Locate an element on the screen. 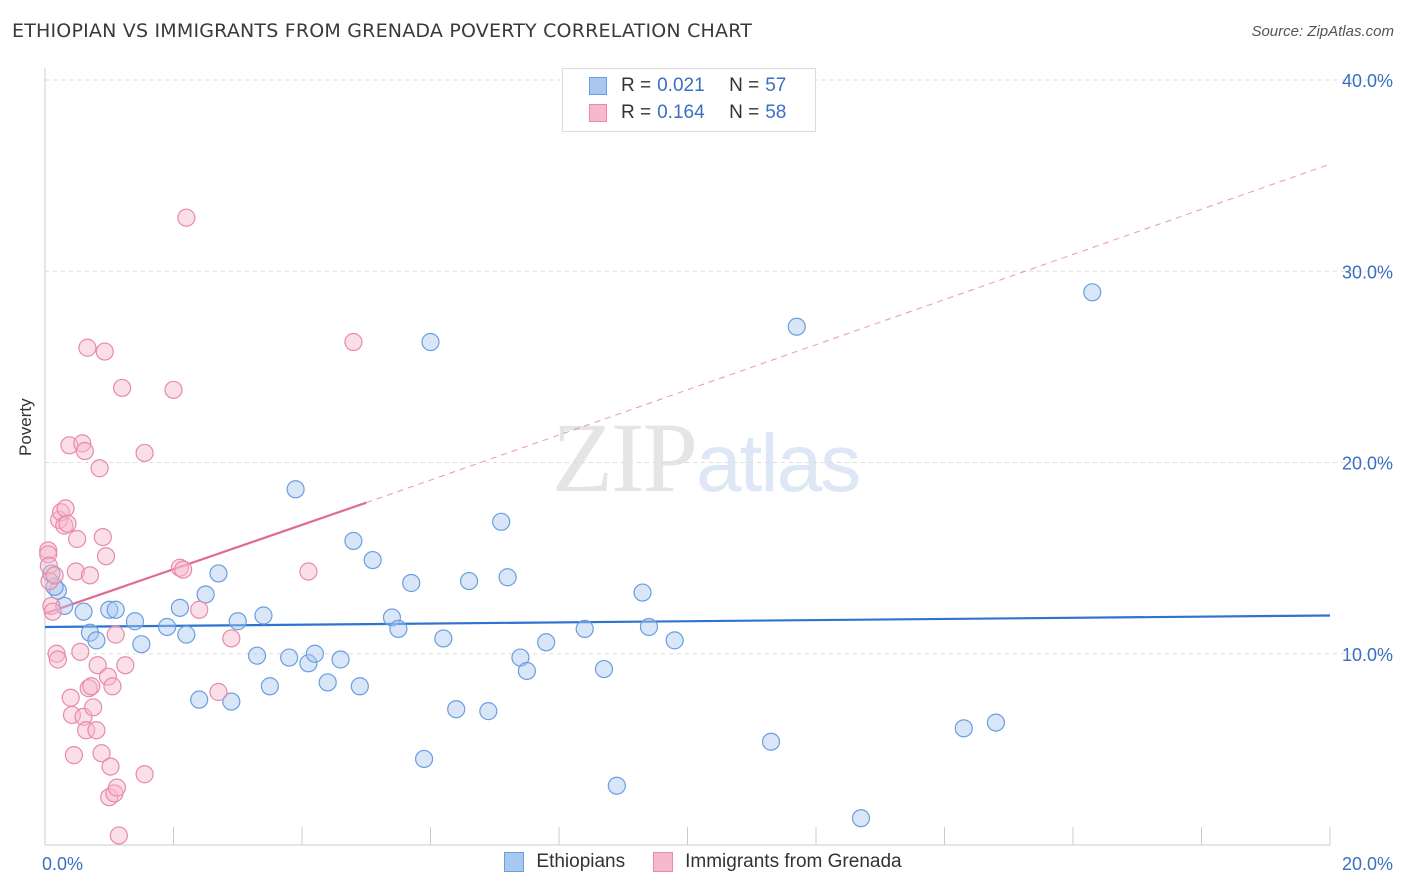  watermark: ZIPatlas is located at coordinates (706, 457).